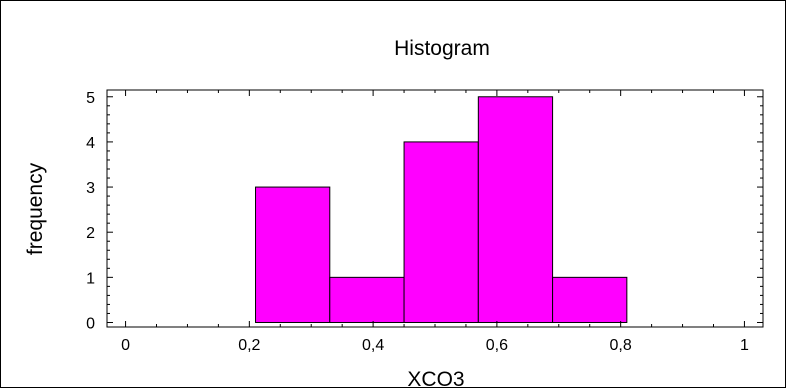 The height and width of the screenshot is (390, 789). What do you see at coordinates (497, 345) in the screenshot?
I see `x-tick-label: 0,6` at bounding box center [497, 345].